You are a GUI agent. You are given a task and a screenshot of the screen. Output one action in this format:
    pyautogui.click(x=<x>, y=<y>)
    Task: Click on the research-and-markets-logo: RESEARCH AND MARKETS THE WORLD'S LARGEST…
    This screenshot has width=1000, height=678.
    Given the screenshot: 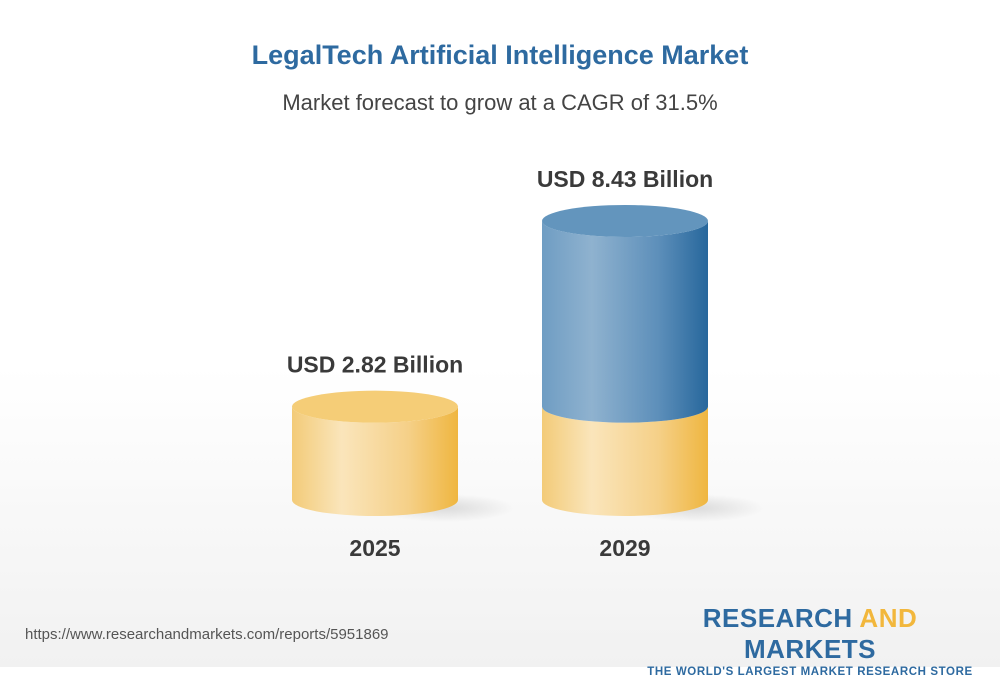 What is the action you would take?
    pyautogui.click(x=810, y=640)
    